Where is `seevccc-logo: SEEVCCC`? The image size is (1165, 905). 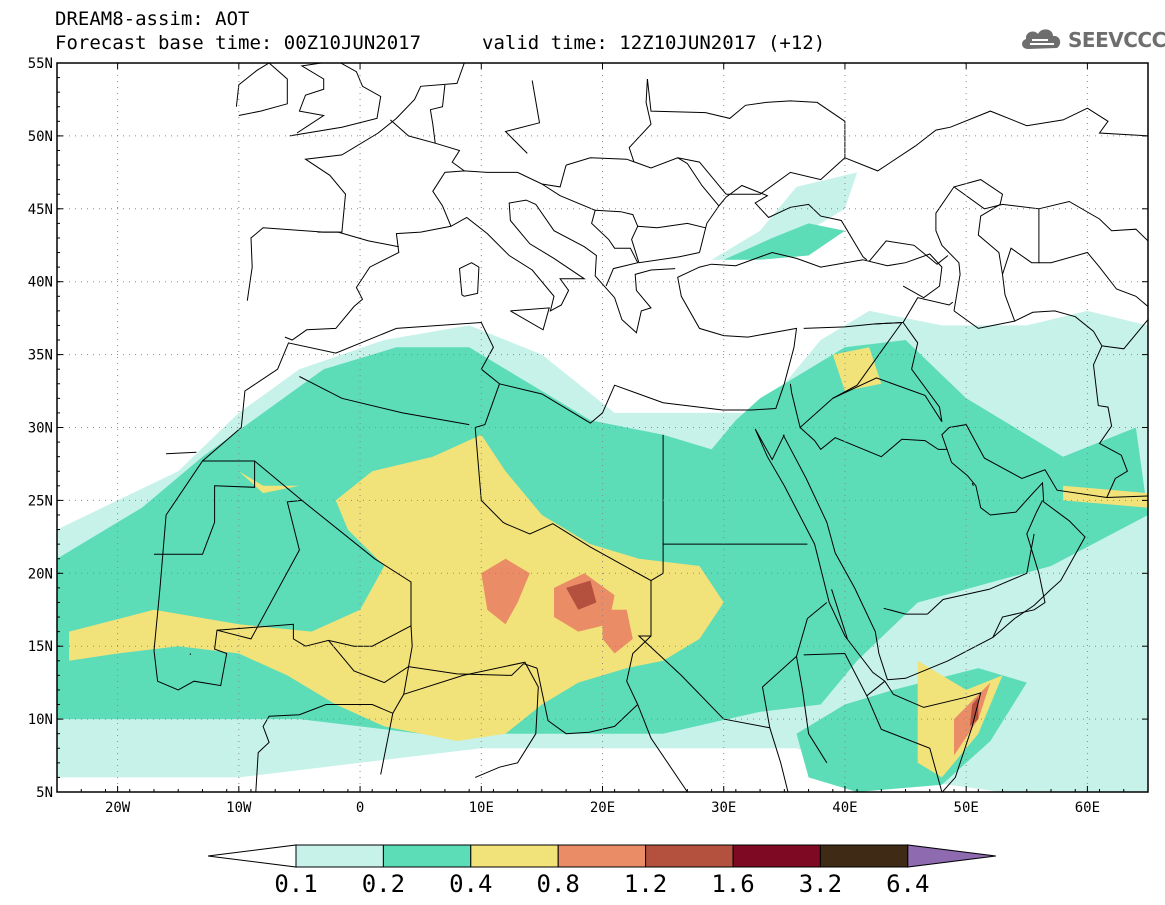
seevccc-logo: SEEVCCC is located at coordinates (1091, 39).